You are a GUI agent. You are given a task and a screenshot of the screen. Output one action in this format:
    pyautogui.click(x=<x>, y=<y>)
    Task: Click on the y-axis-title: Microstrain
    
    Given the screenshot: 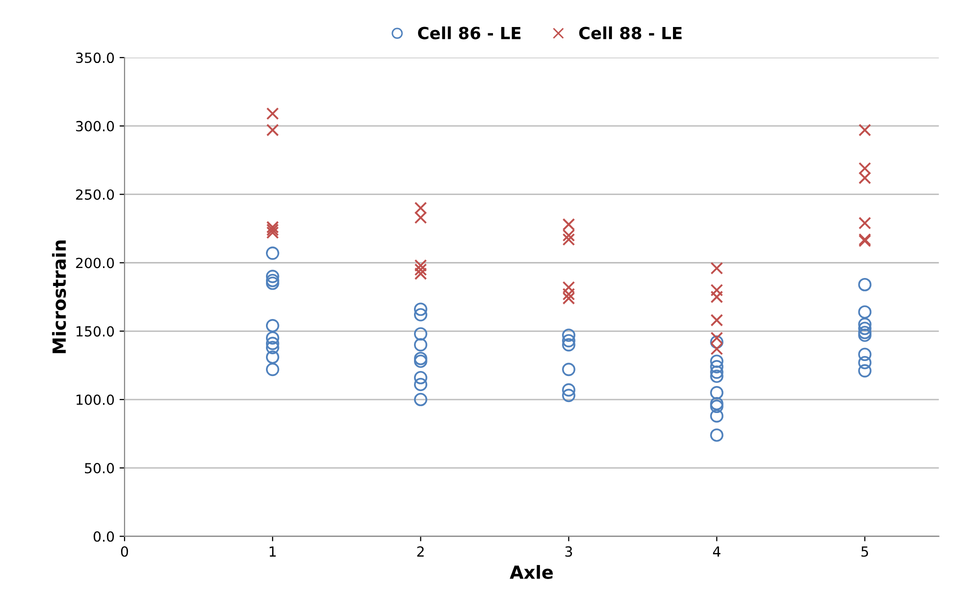 What is the action you would take?
    pyautogui.click(x=59, y=297)
    